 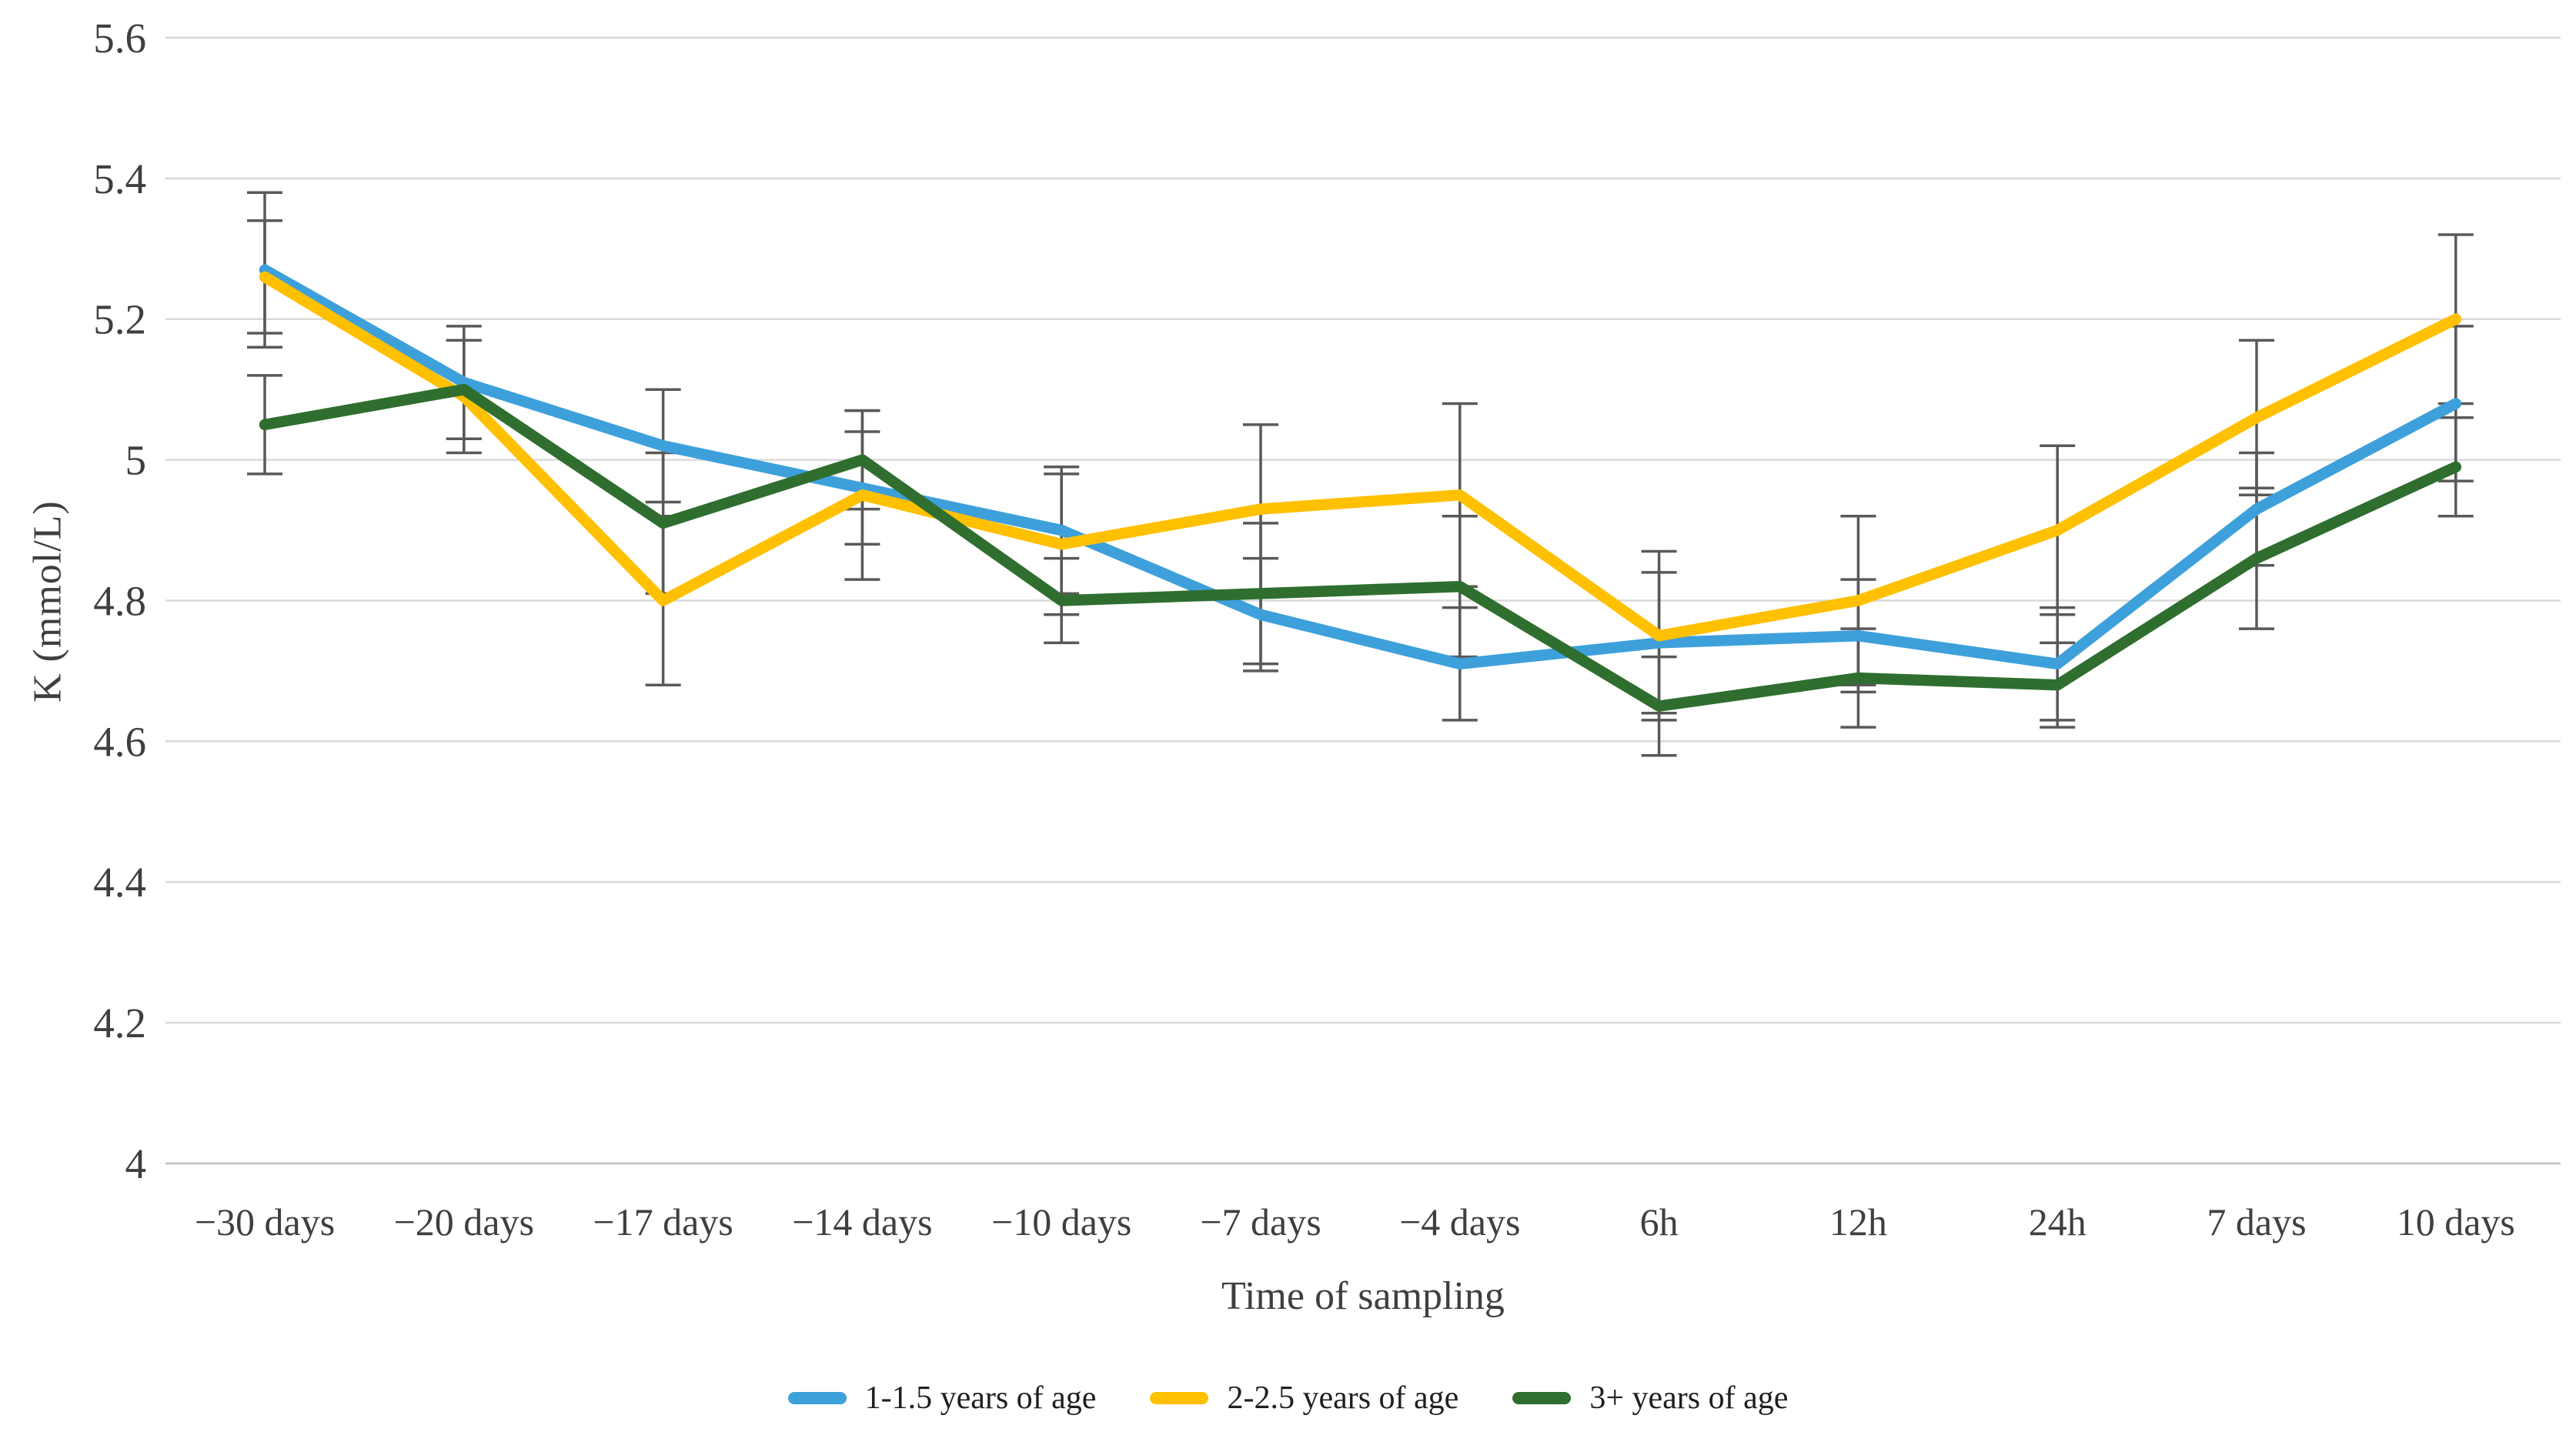 I want to click on y-tick-label: 5.2, so click(x=120, y=320).